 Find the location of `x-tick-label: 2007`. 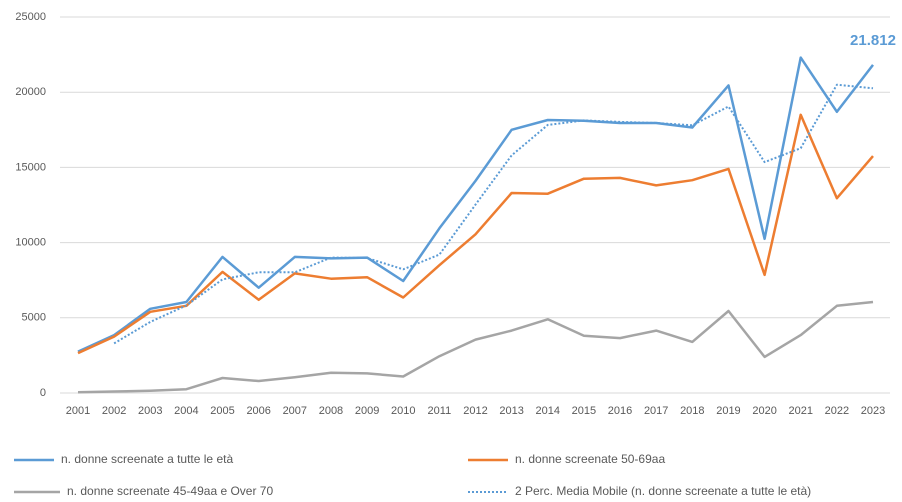

x-tick-label: 2007 is located at coordinates (295, 411).